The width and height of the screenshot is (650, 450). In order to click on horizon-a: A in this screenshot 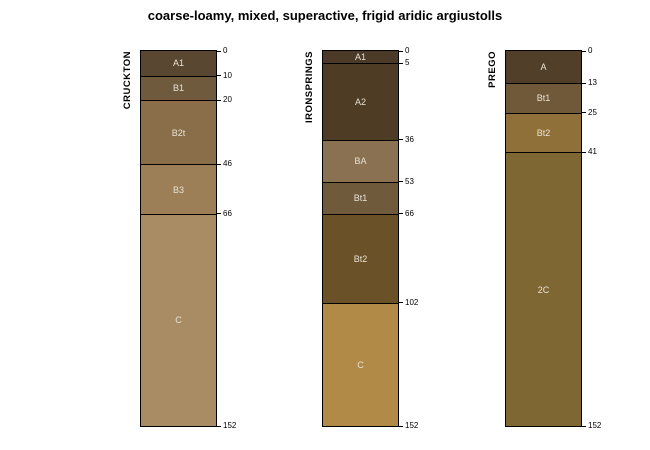, I will do `click(543, 67)`.